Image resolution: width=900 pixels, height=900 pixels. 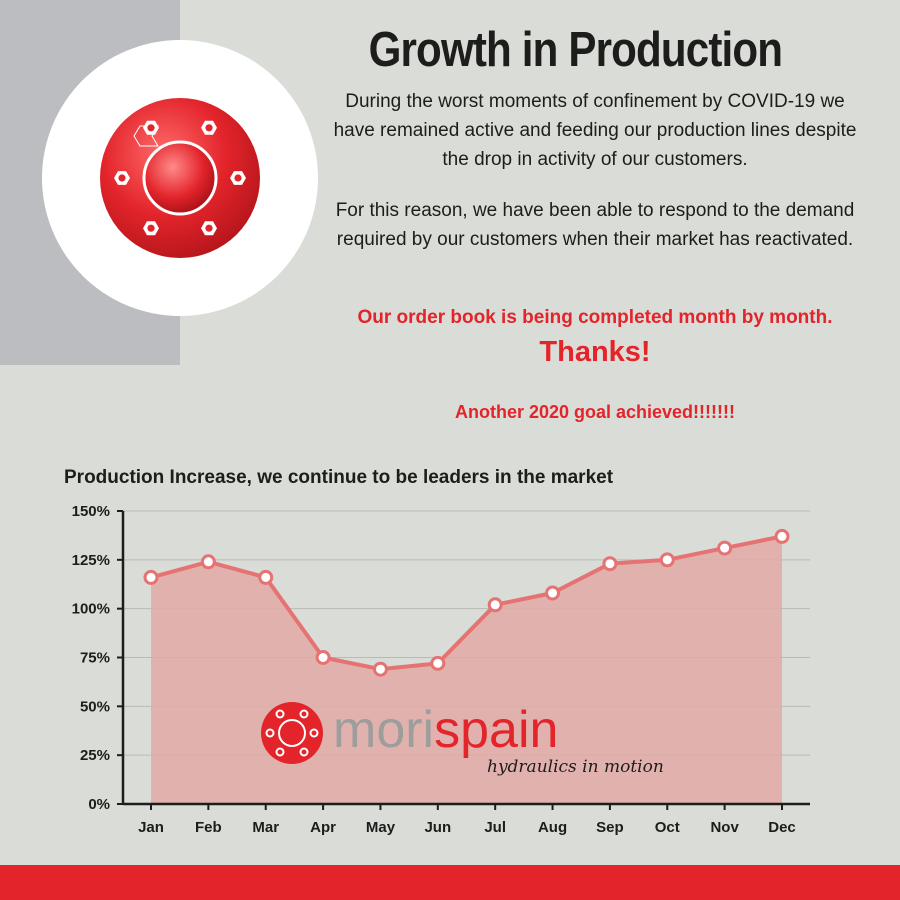 What do you see at coordinates (610, 827) in the screenshot?
I see `x-tick-label: Sep` at bounding box center [610, 827].